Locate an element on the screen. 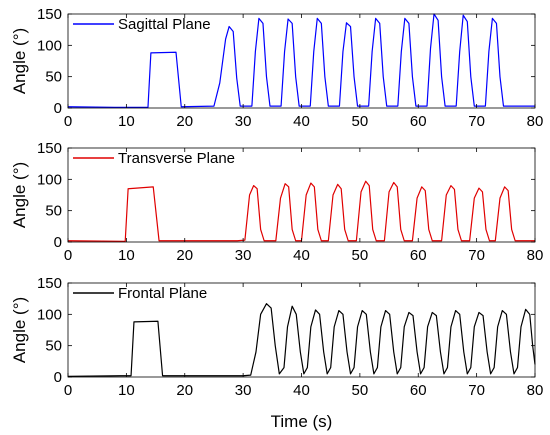 This screenshot has height=435, width=550. legend: Sagittal Plane is located at coordinates (142, 24).